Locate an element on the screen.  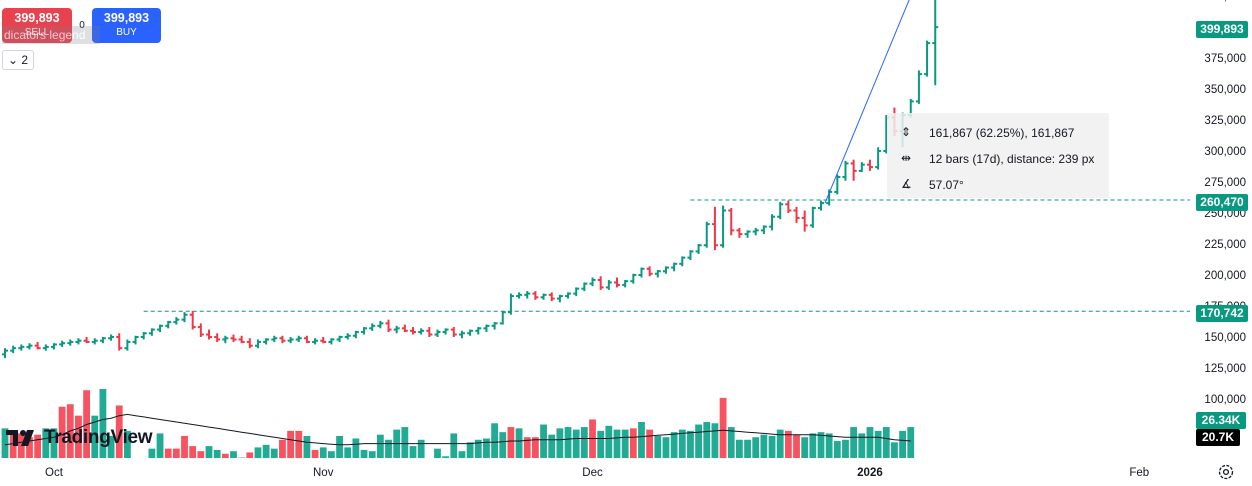
trend-line is located at coordinates (867, 102).